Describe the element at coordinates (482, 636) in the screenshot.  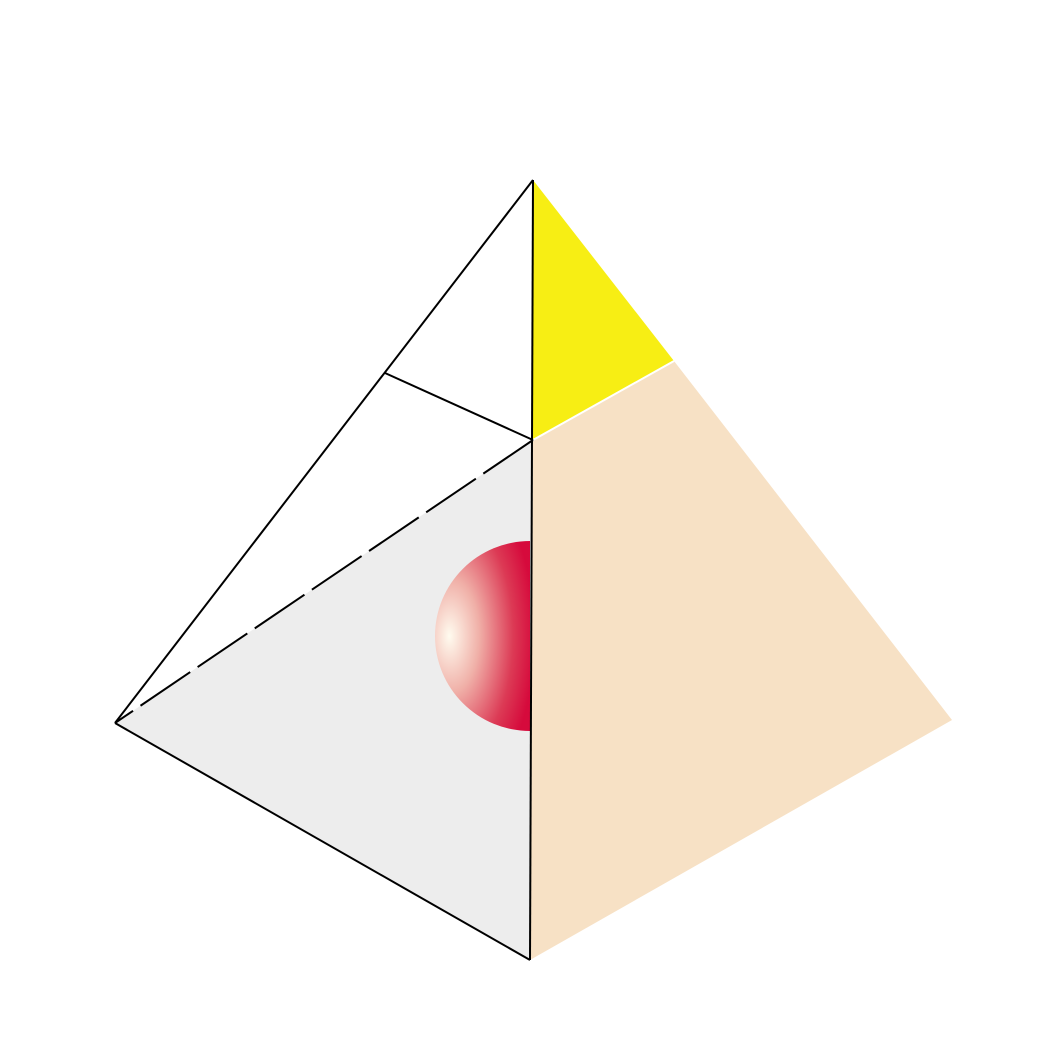
I see `half-sphere` at that location.